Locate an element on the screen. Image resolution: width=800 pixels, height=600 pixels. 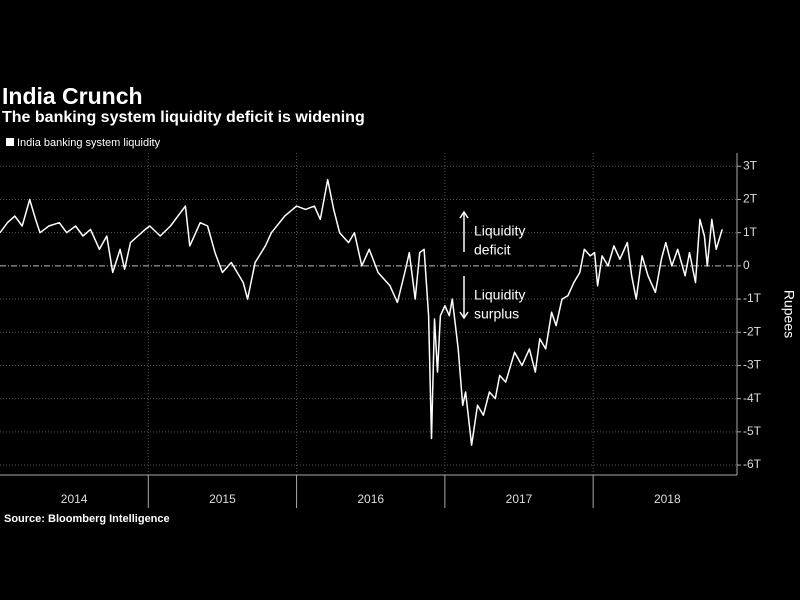
annotation: Liquidity deficit is located at coordinates (492, 234).